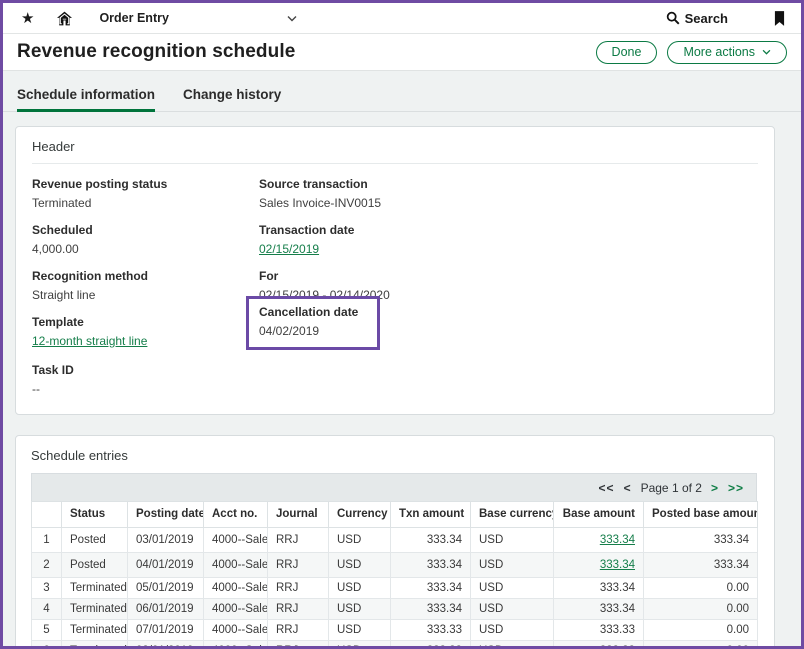 This screenshot has width=804, height=649. I want to click on app-menu-order-entry: Order Entry, so click(198, 18).